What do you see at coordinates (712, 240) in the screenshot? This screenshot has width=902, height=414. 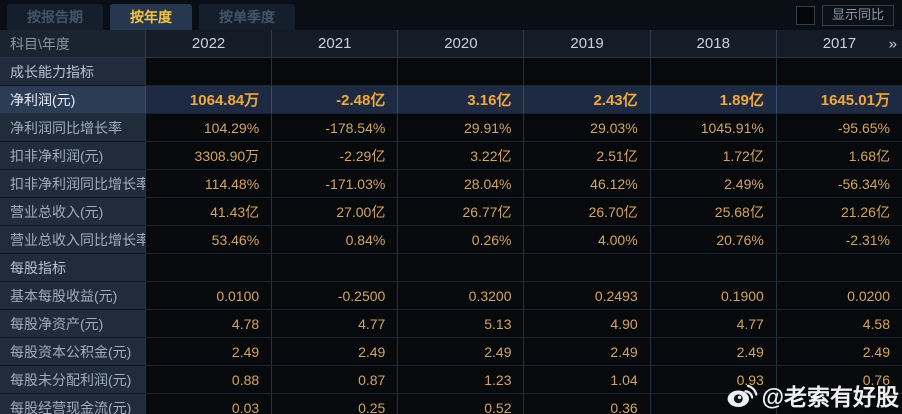 I see `cell-2018: 20.76%` at bounding box center [712, 240].